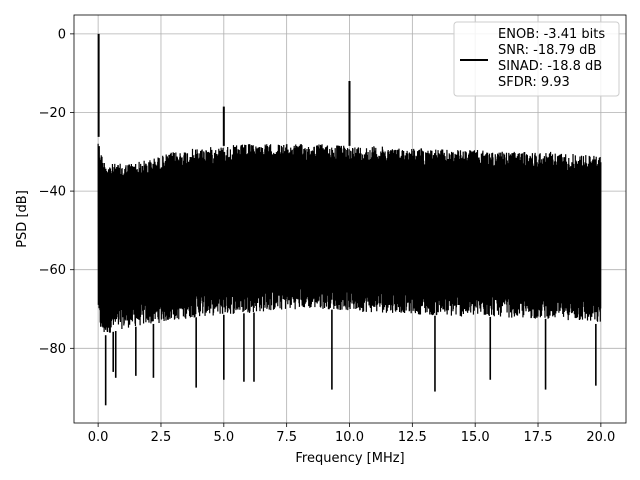 Image resolution: width=640 pixels, height=480 pixels. Describe the element at coordinates (62, 34) in the screenshot. I see `y-tick-label: 0` at that location.